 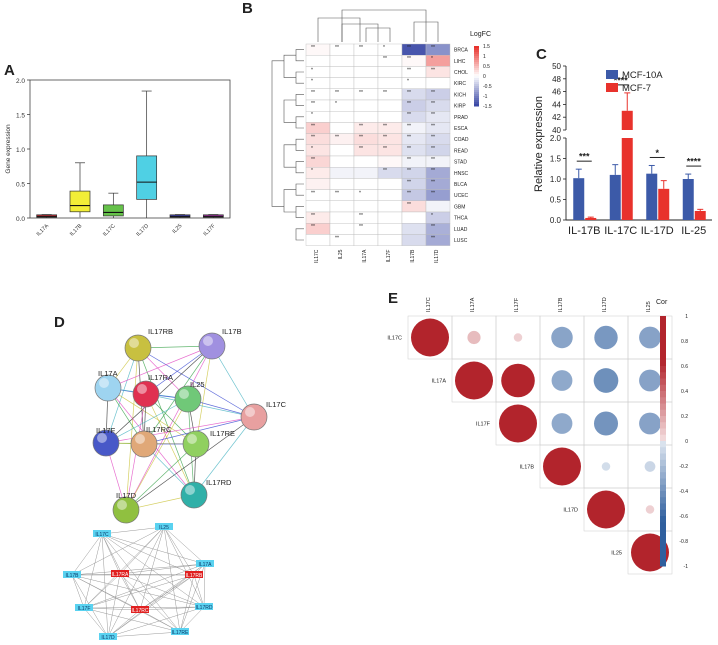 What do you see at coordinates (620, 231) in the screenshot?
I see `x-tick-label: IL-17C` at bounding box center [620, 231].